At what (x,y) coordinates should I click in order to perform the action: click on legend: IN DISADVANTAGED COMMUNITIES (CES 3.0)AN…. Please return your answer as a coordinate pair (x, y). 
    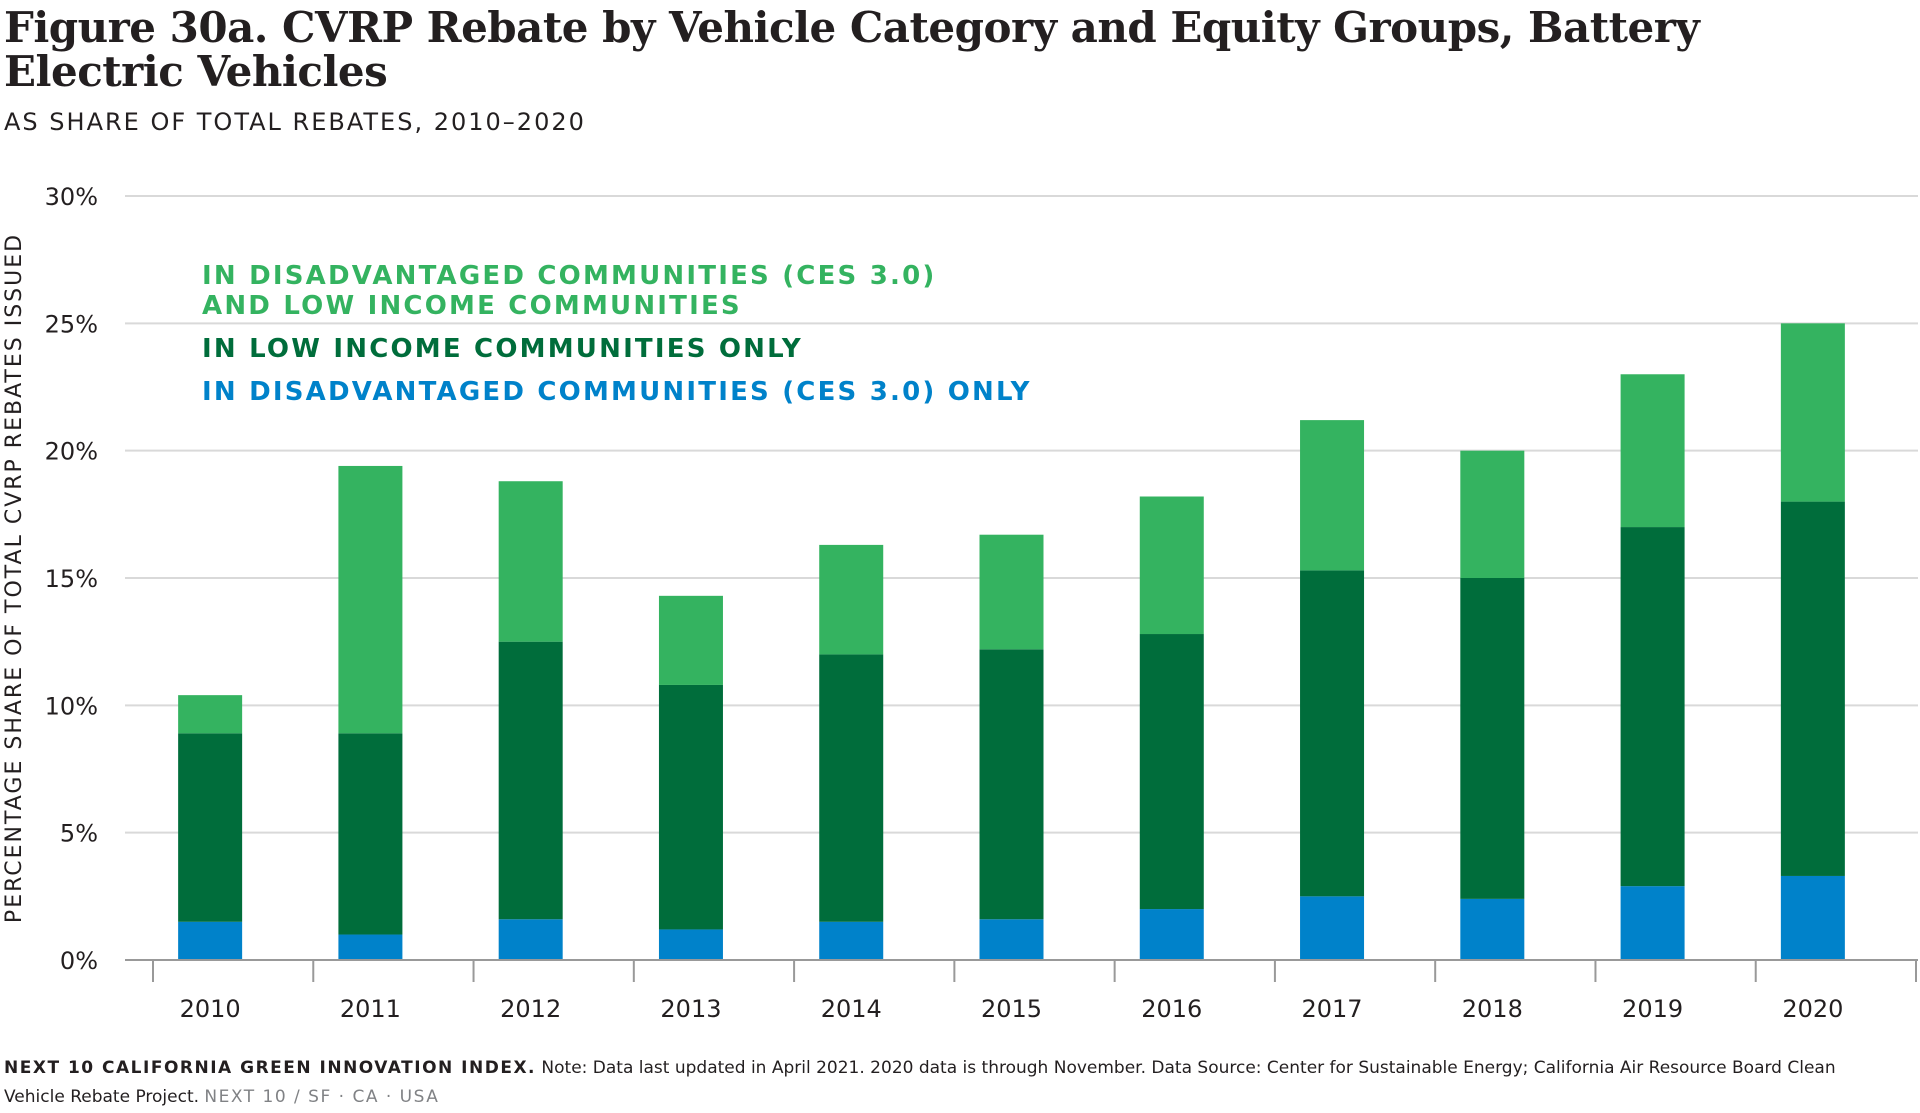
    Looking at the image, I should click on (617, 334).